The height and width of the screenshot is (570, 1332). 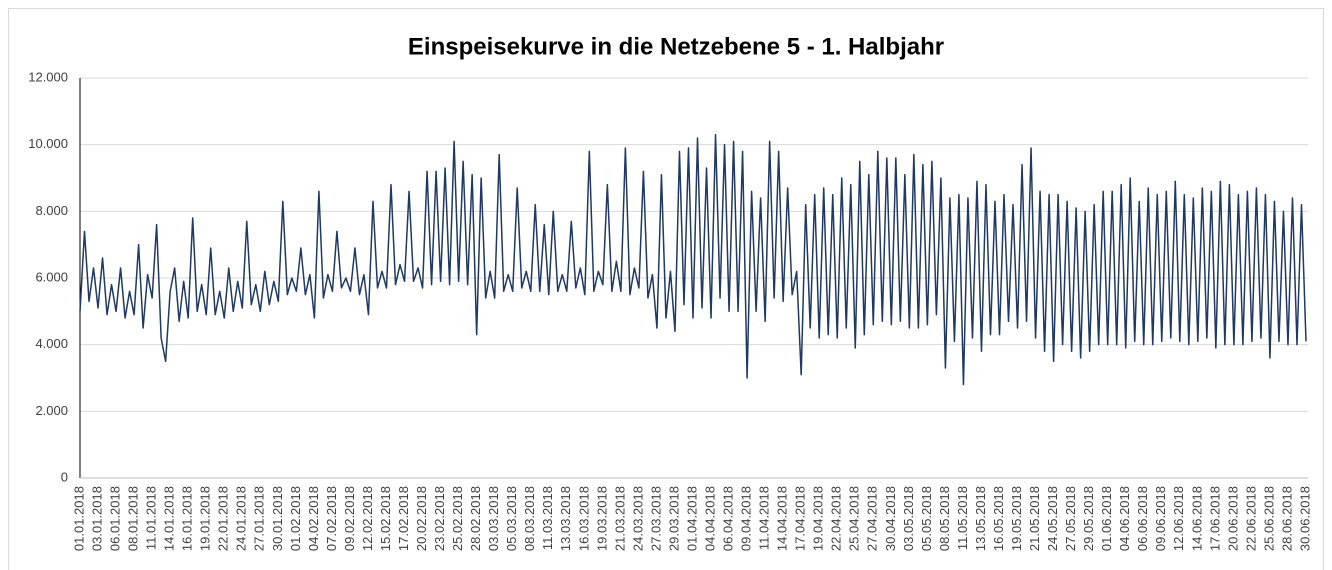 What do you see at coordinates (1088, 518) in the screenshot?
I see `x-tick-label: 29.05.2018` at bounding box center [1088, 518].